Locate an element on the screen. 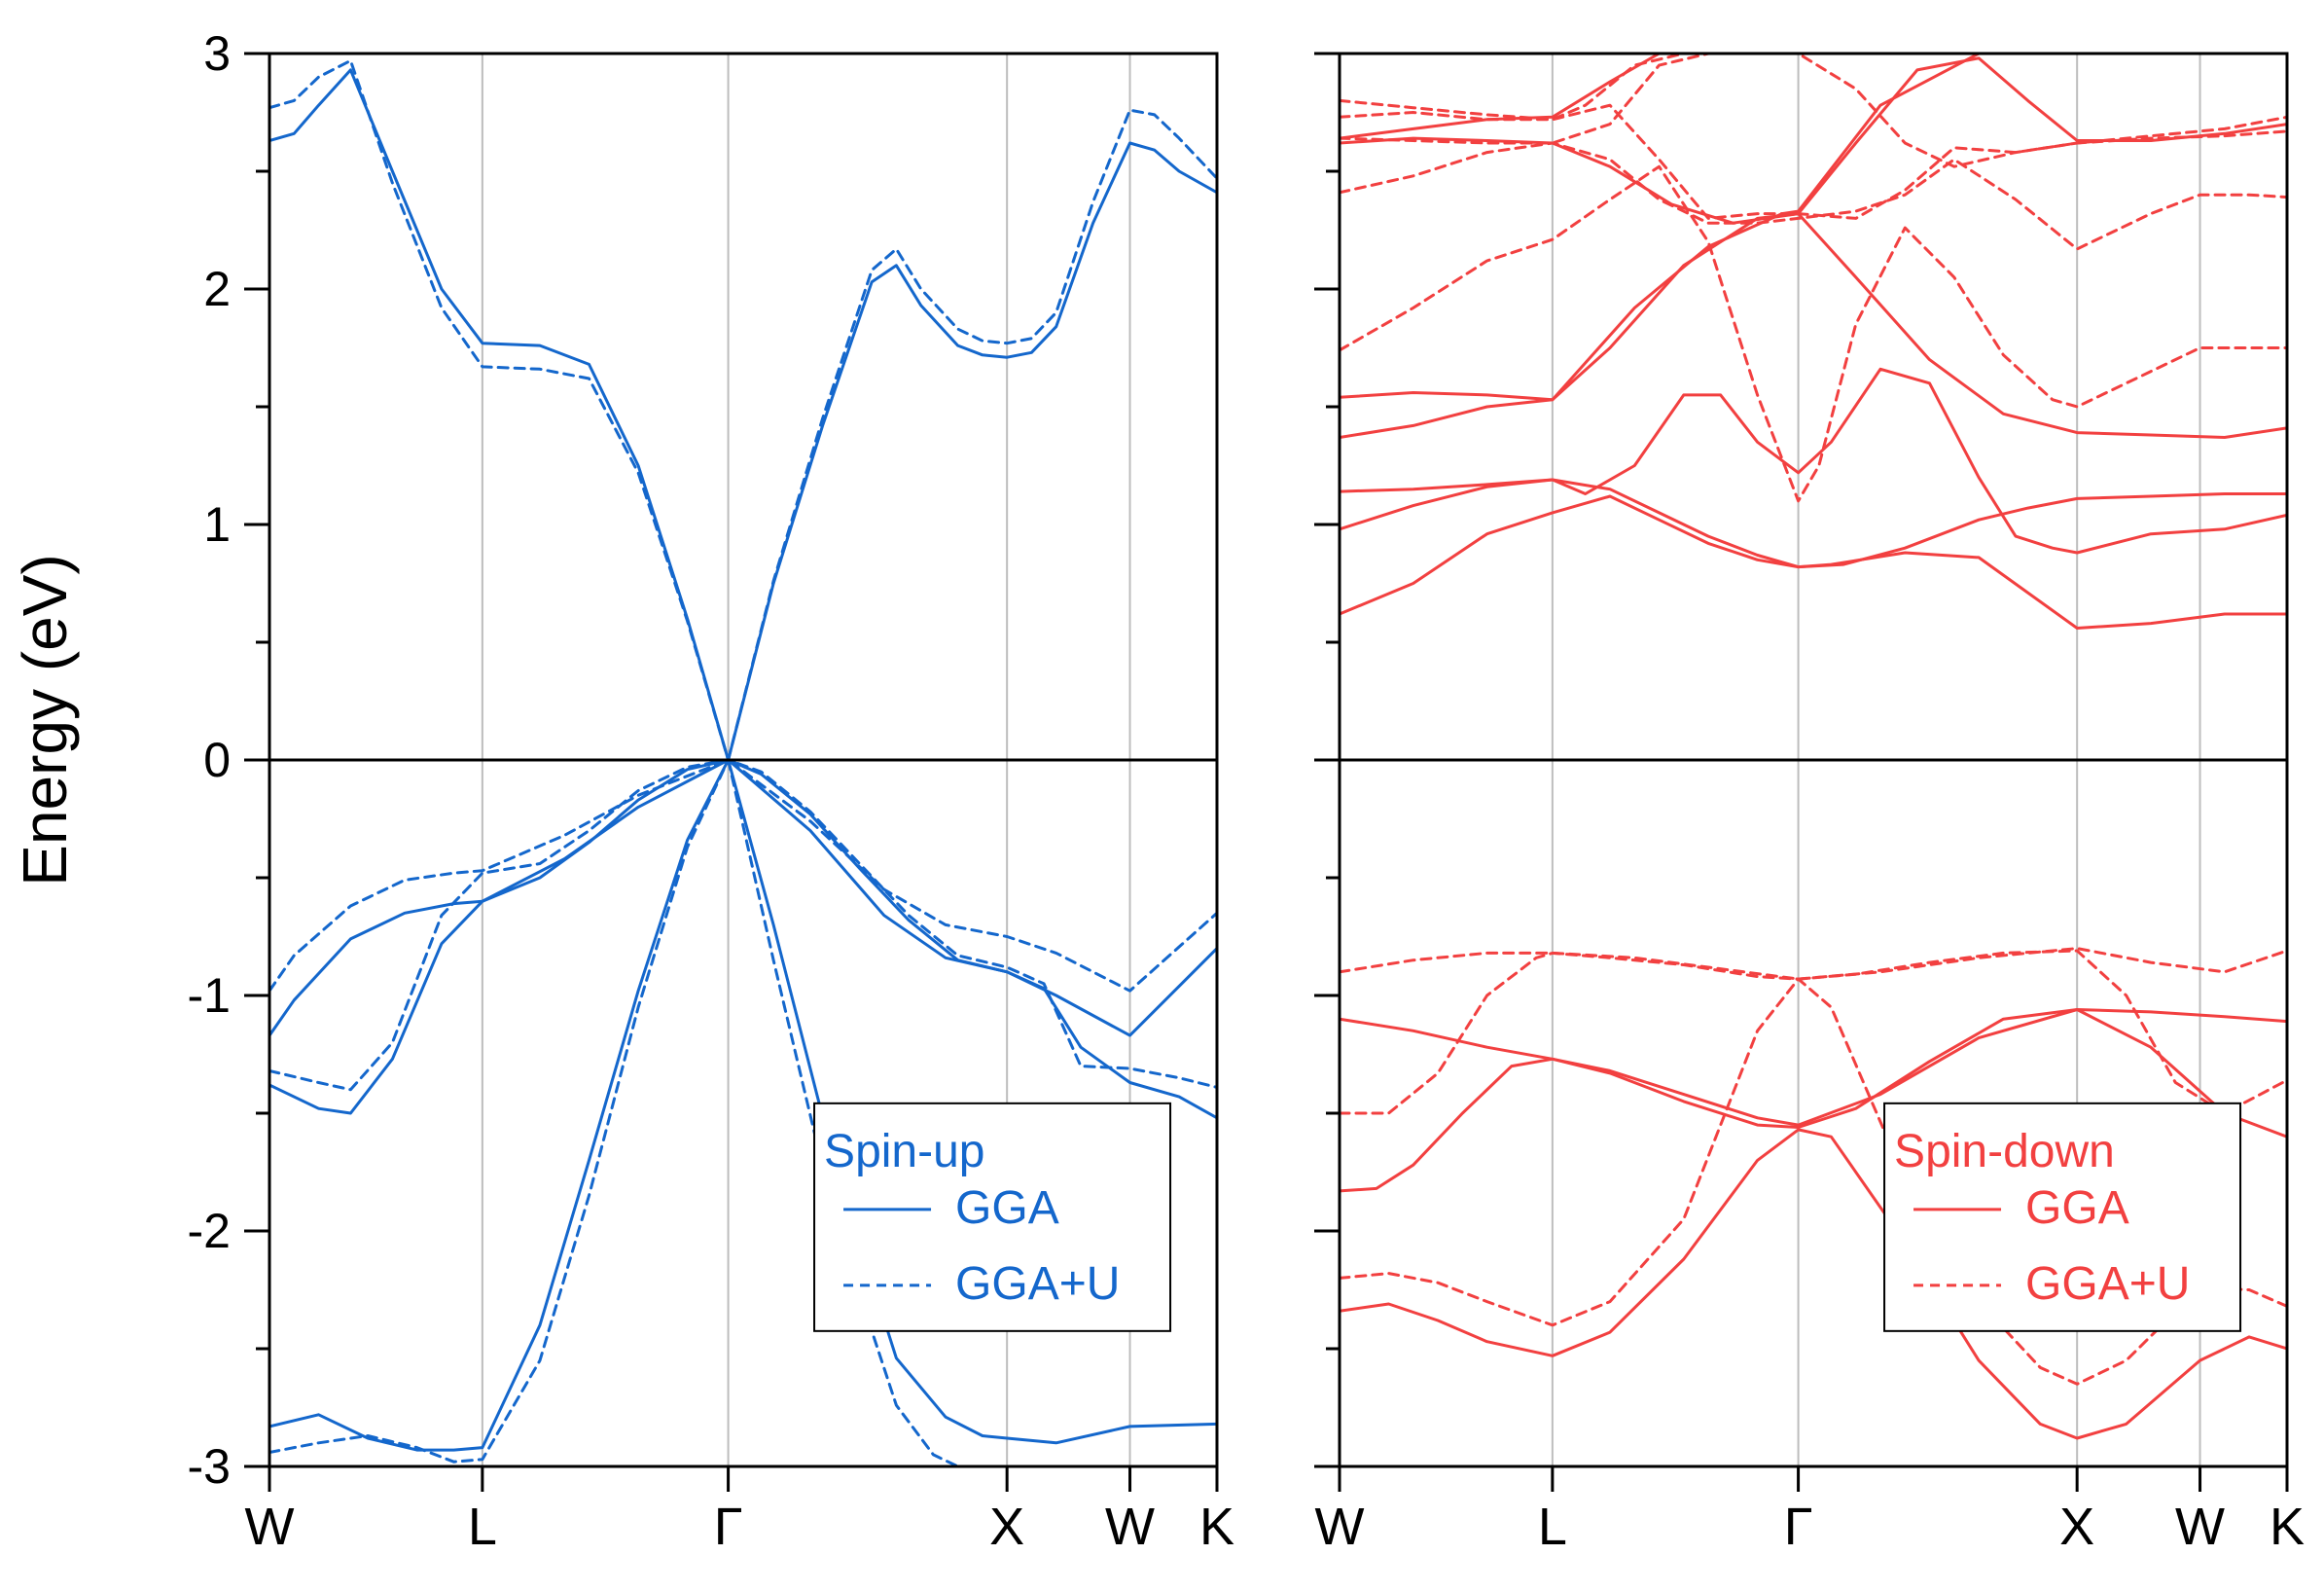  spin-up-x-tick-label: K is located at coordinates (1216, 1527).